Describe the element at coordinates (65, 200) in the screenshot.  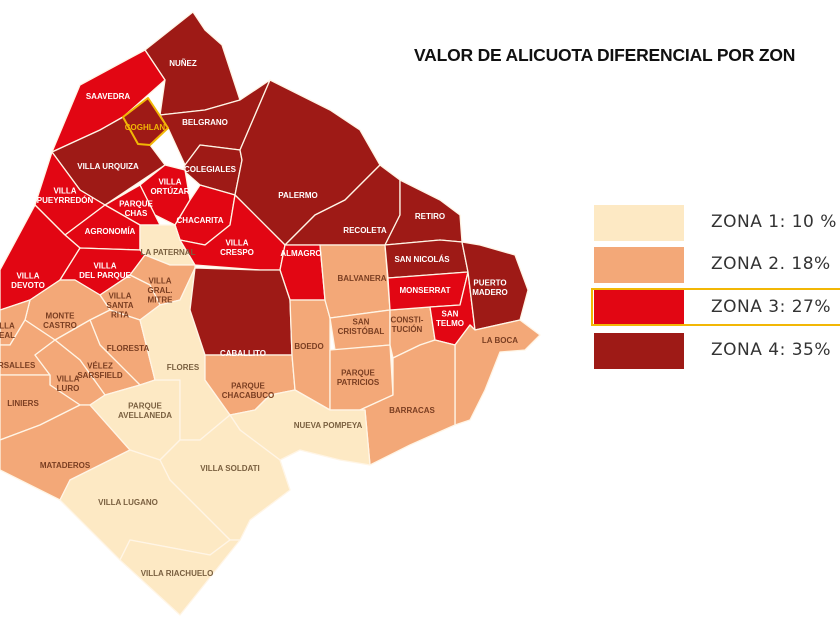
I see `district-label-line: PUEYRREDÓN` at that location.